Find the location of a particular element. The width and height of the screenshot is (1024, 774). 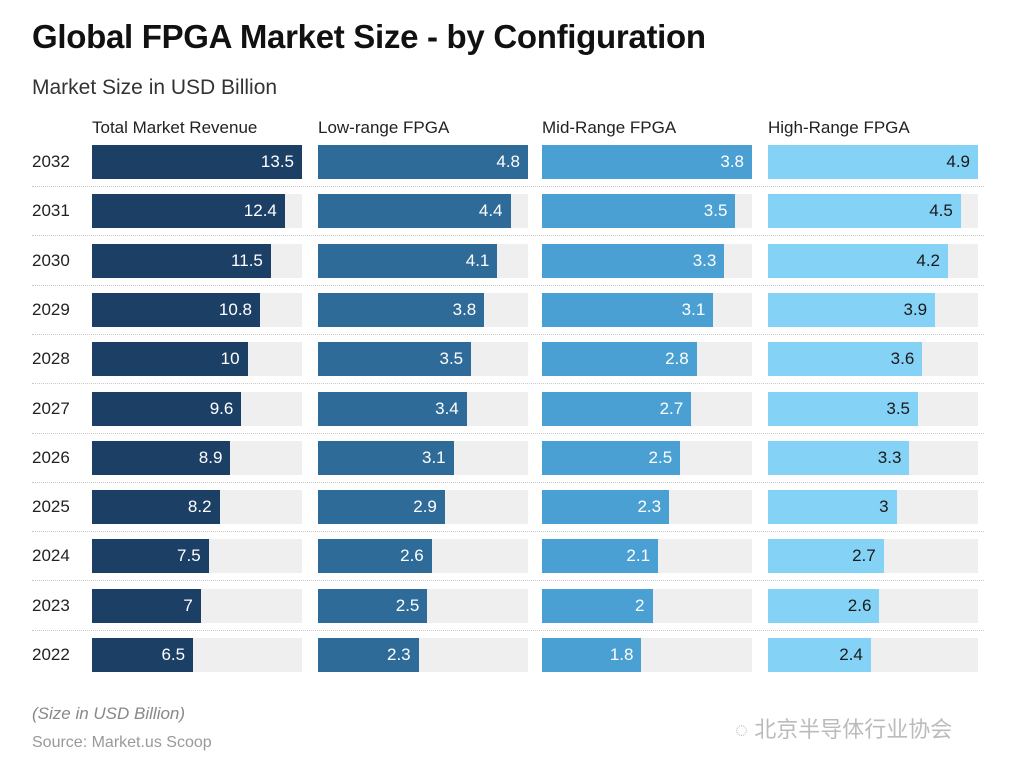

bar: 3.4 is located at coordinates (392, 408).